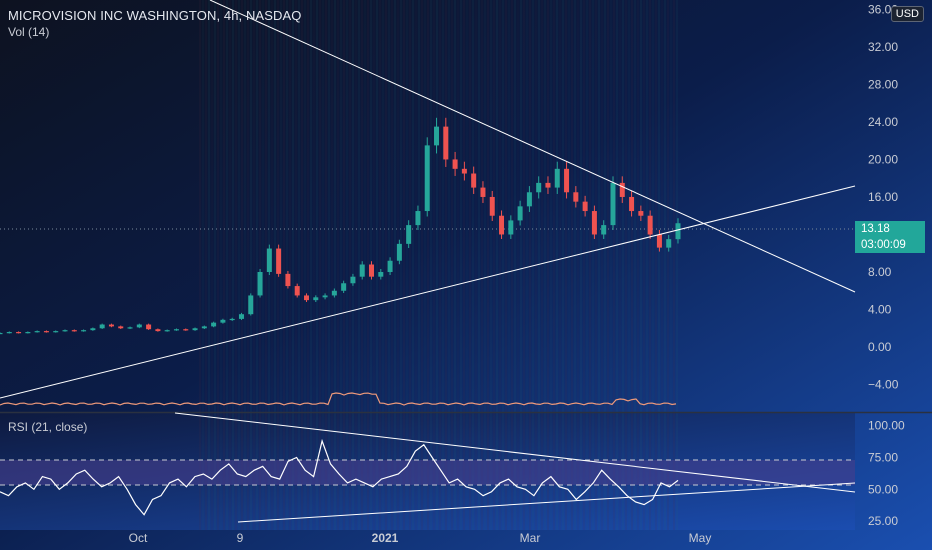 This screenshot has width=932, height=550. I want to click on time-tick-label: Oct, so click(138, 538).